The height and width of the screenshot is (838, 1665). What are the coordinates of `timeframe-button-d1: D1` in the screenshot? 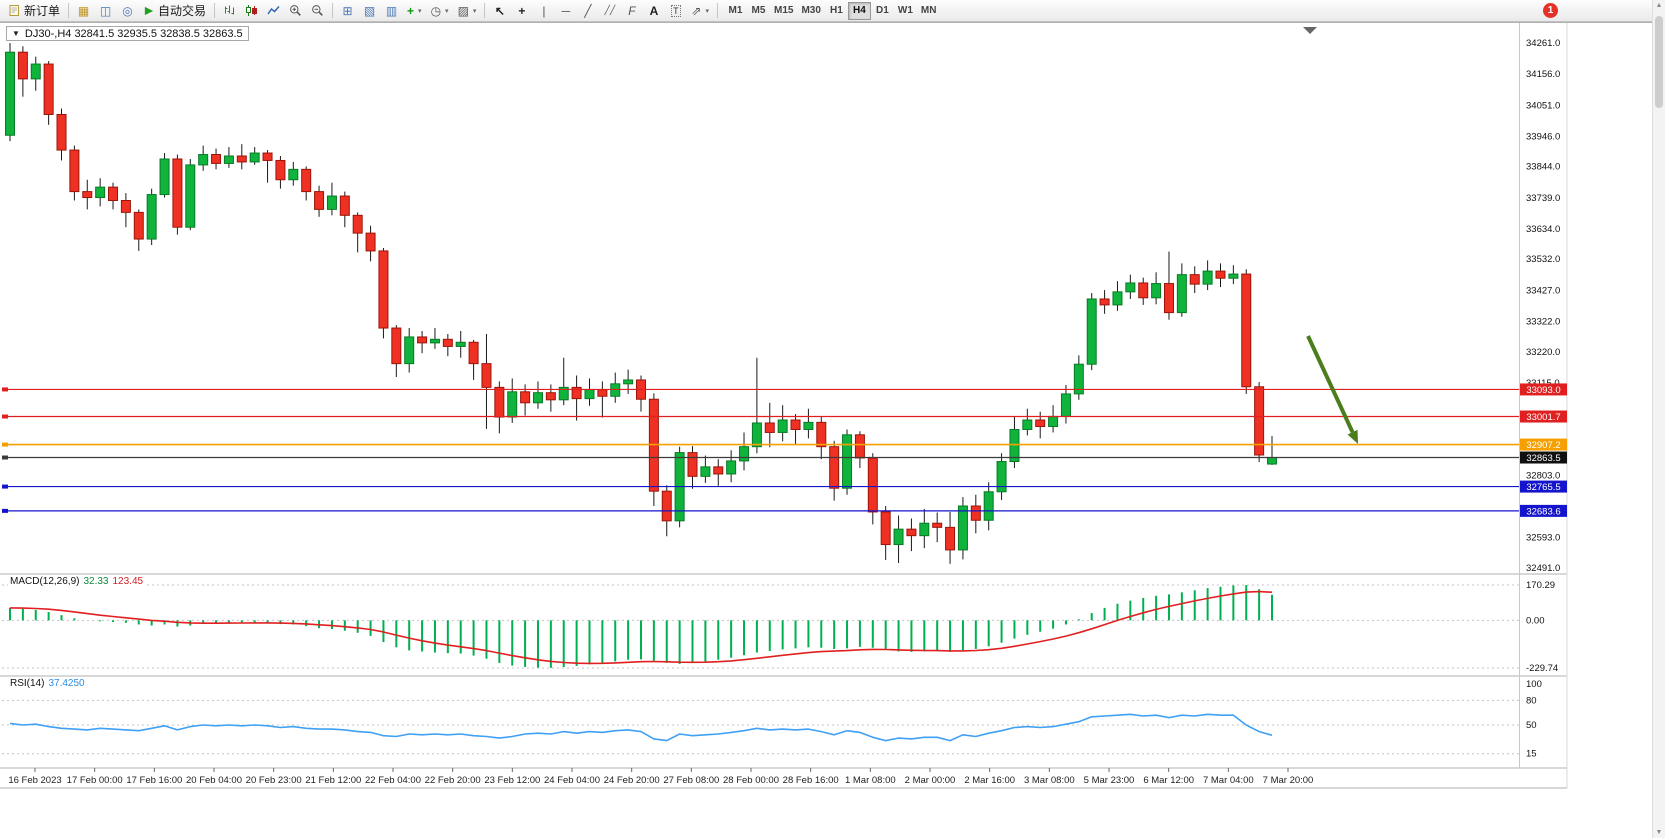 It's located at (882, 11).